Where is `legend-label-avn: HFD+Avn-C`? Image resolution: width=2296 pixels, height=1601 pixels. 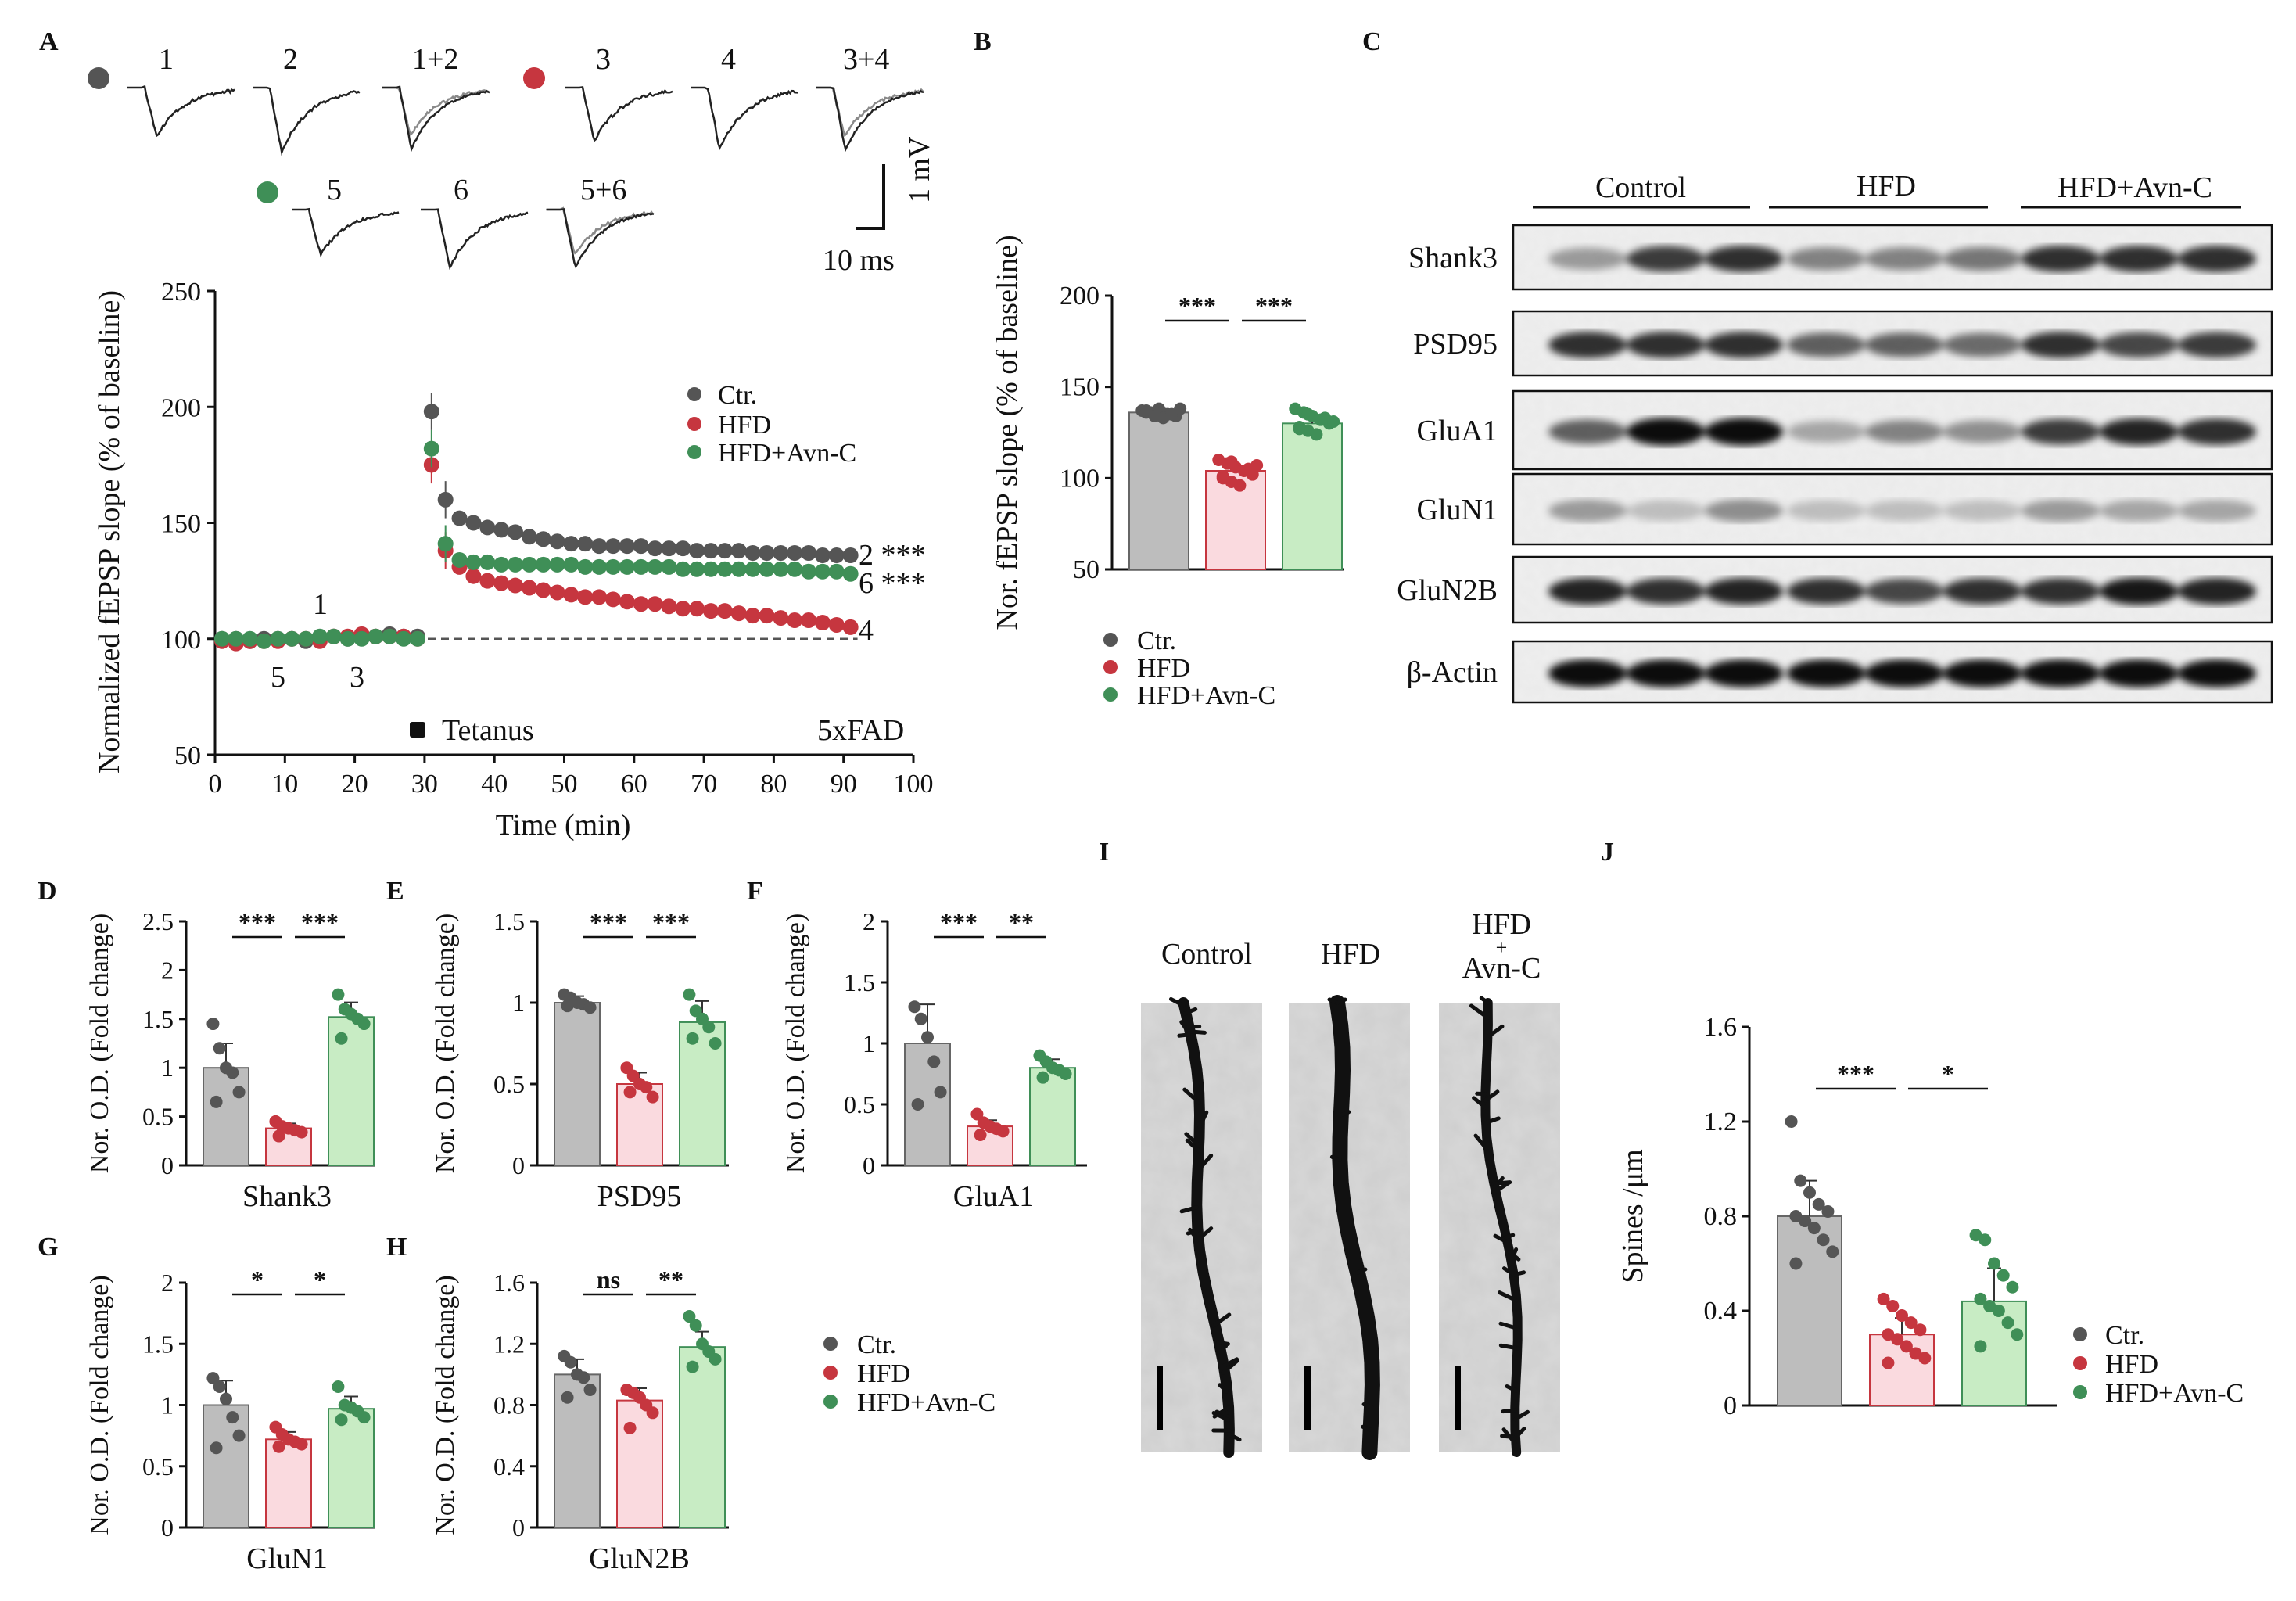 legend-label-avn: HFD+Avn-C is located at coordinates (926, 1402).